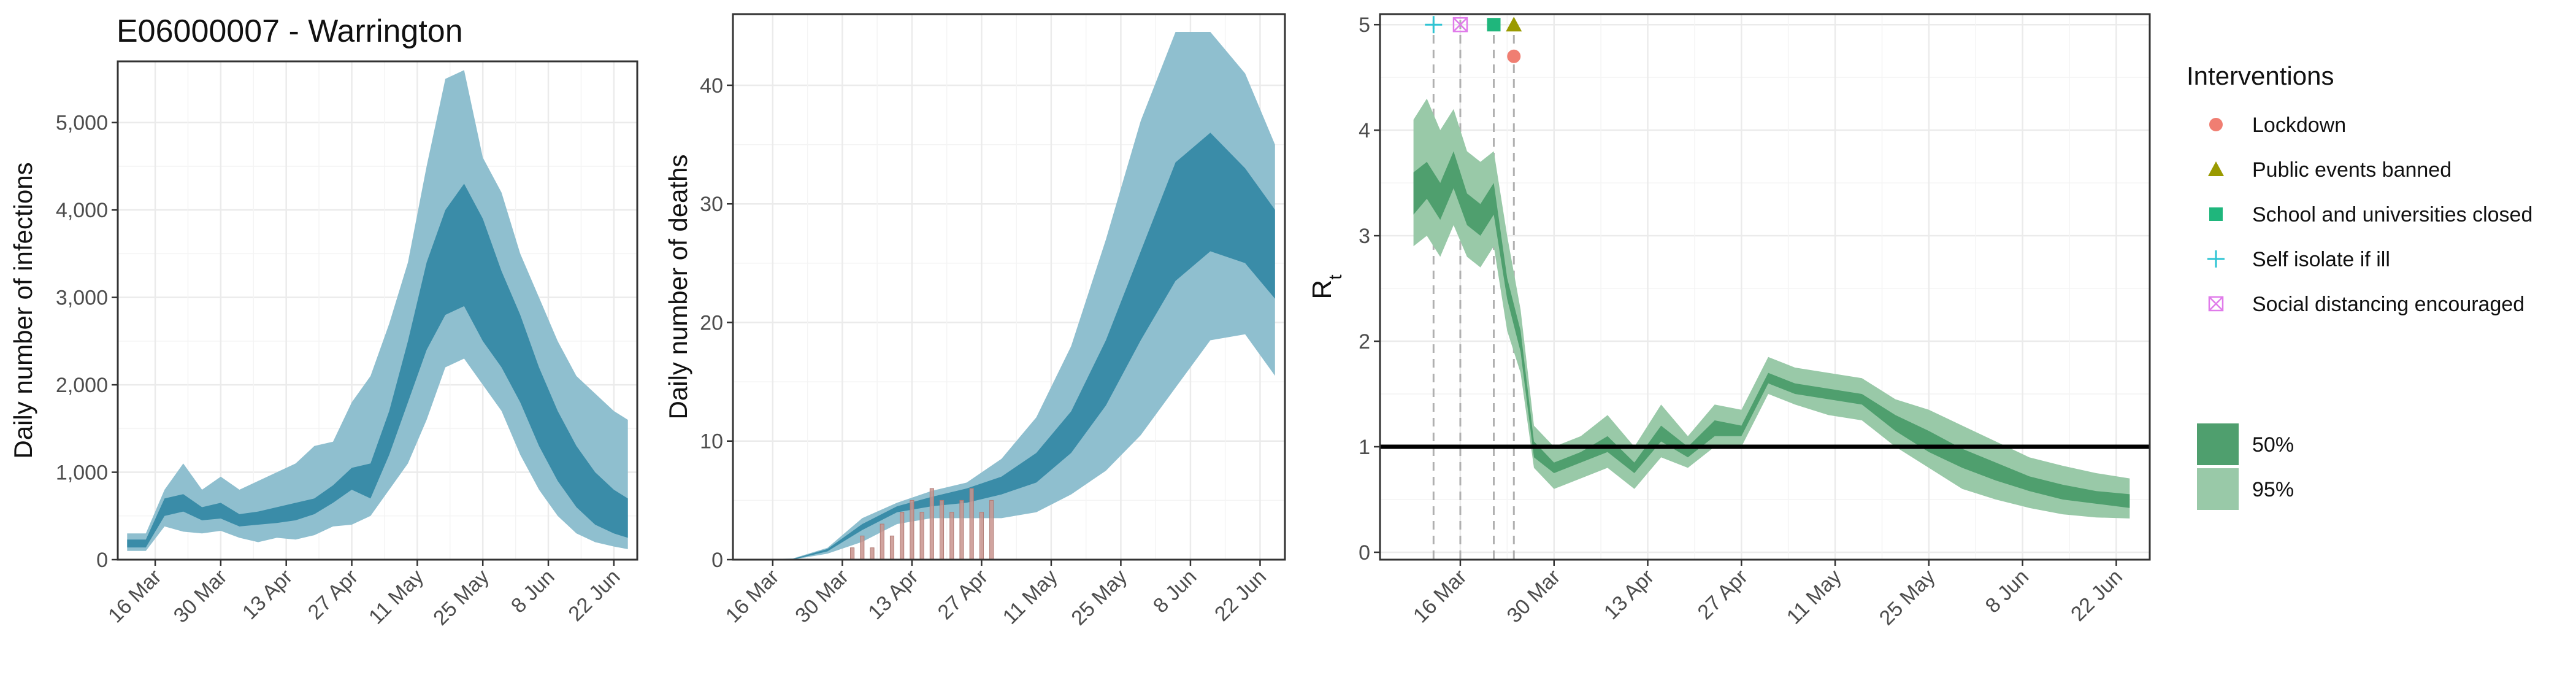 Image resolution: width=2576 pixels, height=683 pixels. I want to click on figure-title: E06000007 - Warrington, so click(290, 31).